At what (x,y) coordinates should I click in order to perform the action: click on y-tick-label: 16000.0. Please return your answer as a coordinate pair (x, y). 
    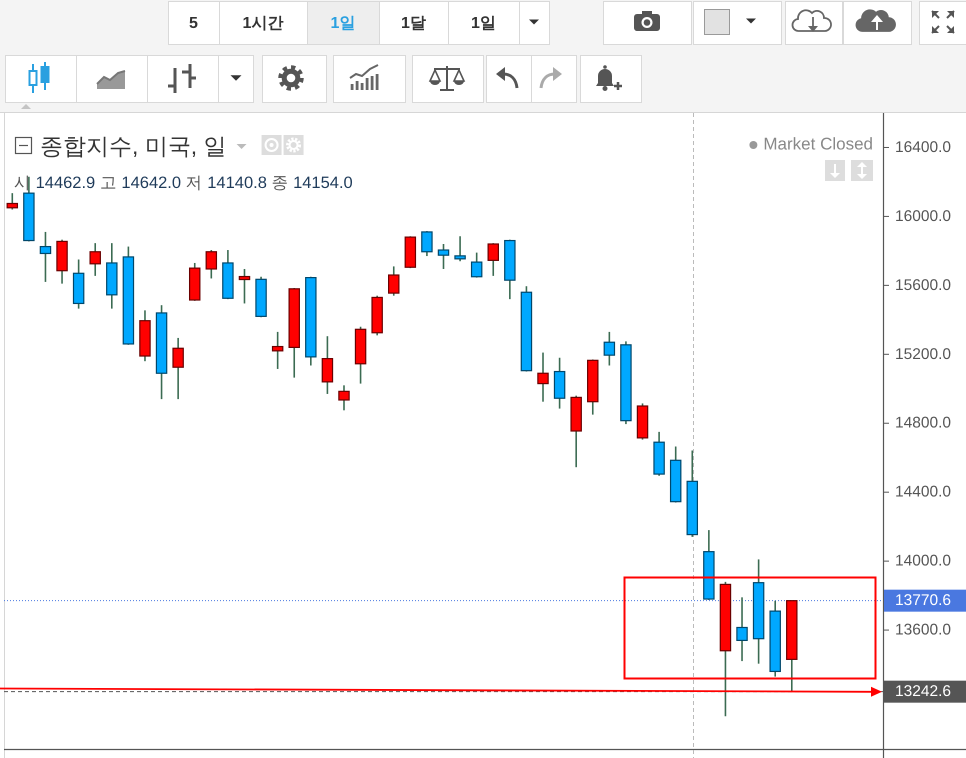
    Looking at the image, I should click on (923, 216).